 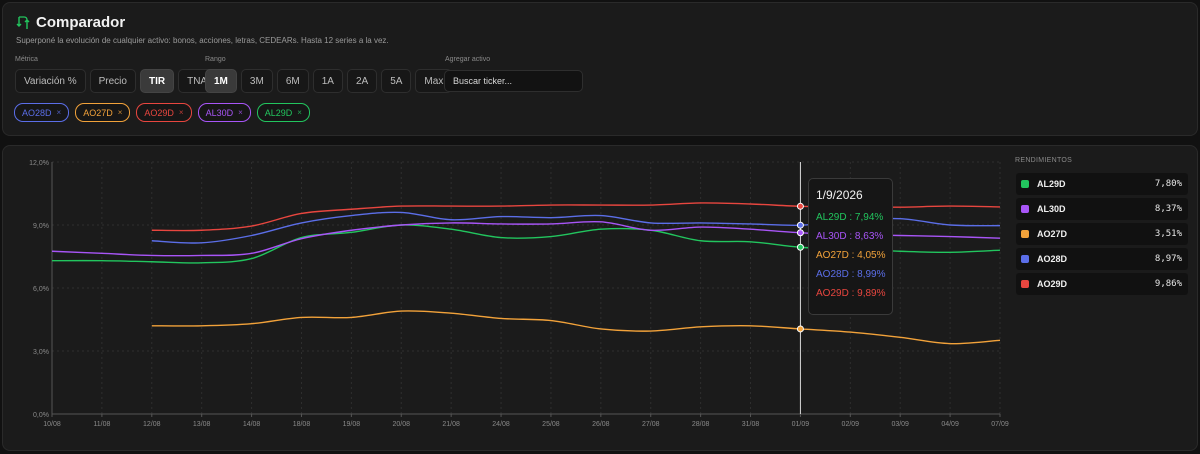 What do you see at coordinates (52, 424) in the screenshot?
I see `x-tick-label: 10/08` at bounding box center [52, 424].